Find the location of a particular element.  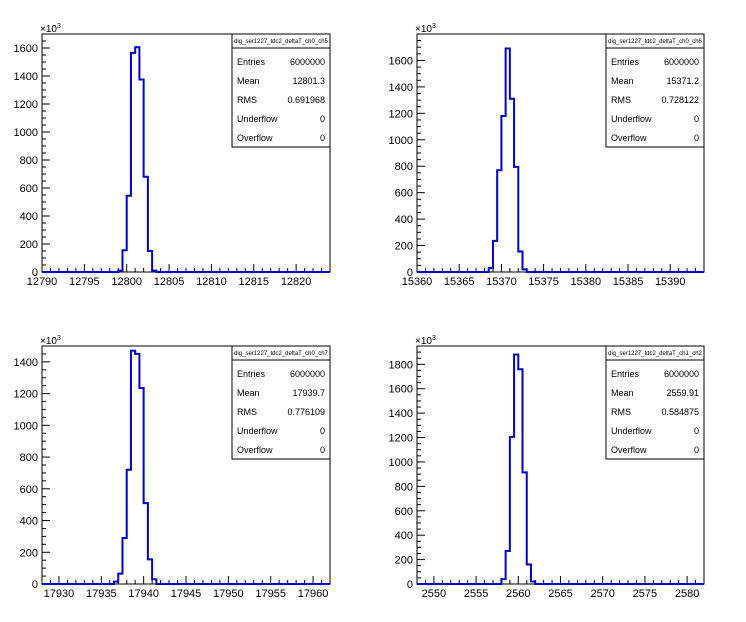

x-tick-label: 2560 is located at coordinates (518, 594).